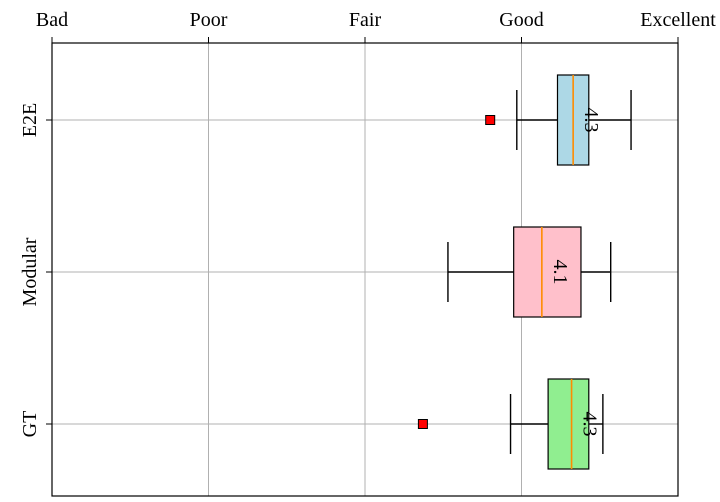 This screenshot has width=720, height=502. I want to click on x-tick-label: Poor, so click(209, 20).